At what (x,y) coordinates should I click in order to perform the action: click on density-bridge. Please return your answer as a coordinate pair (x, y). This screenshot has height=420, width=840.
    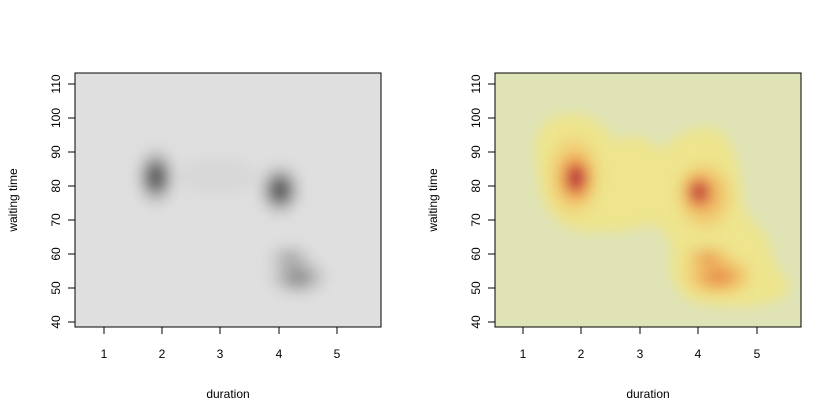
    Looking at the image, I should click on (218, 176).